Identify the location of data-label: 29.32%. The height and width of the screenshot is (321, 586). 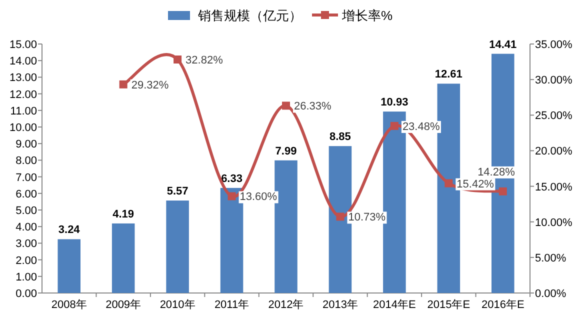
(150, 85).